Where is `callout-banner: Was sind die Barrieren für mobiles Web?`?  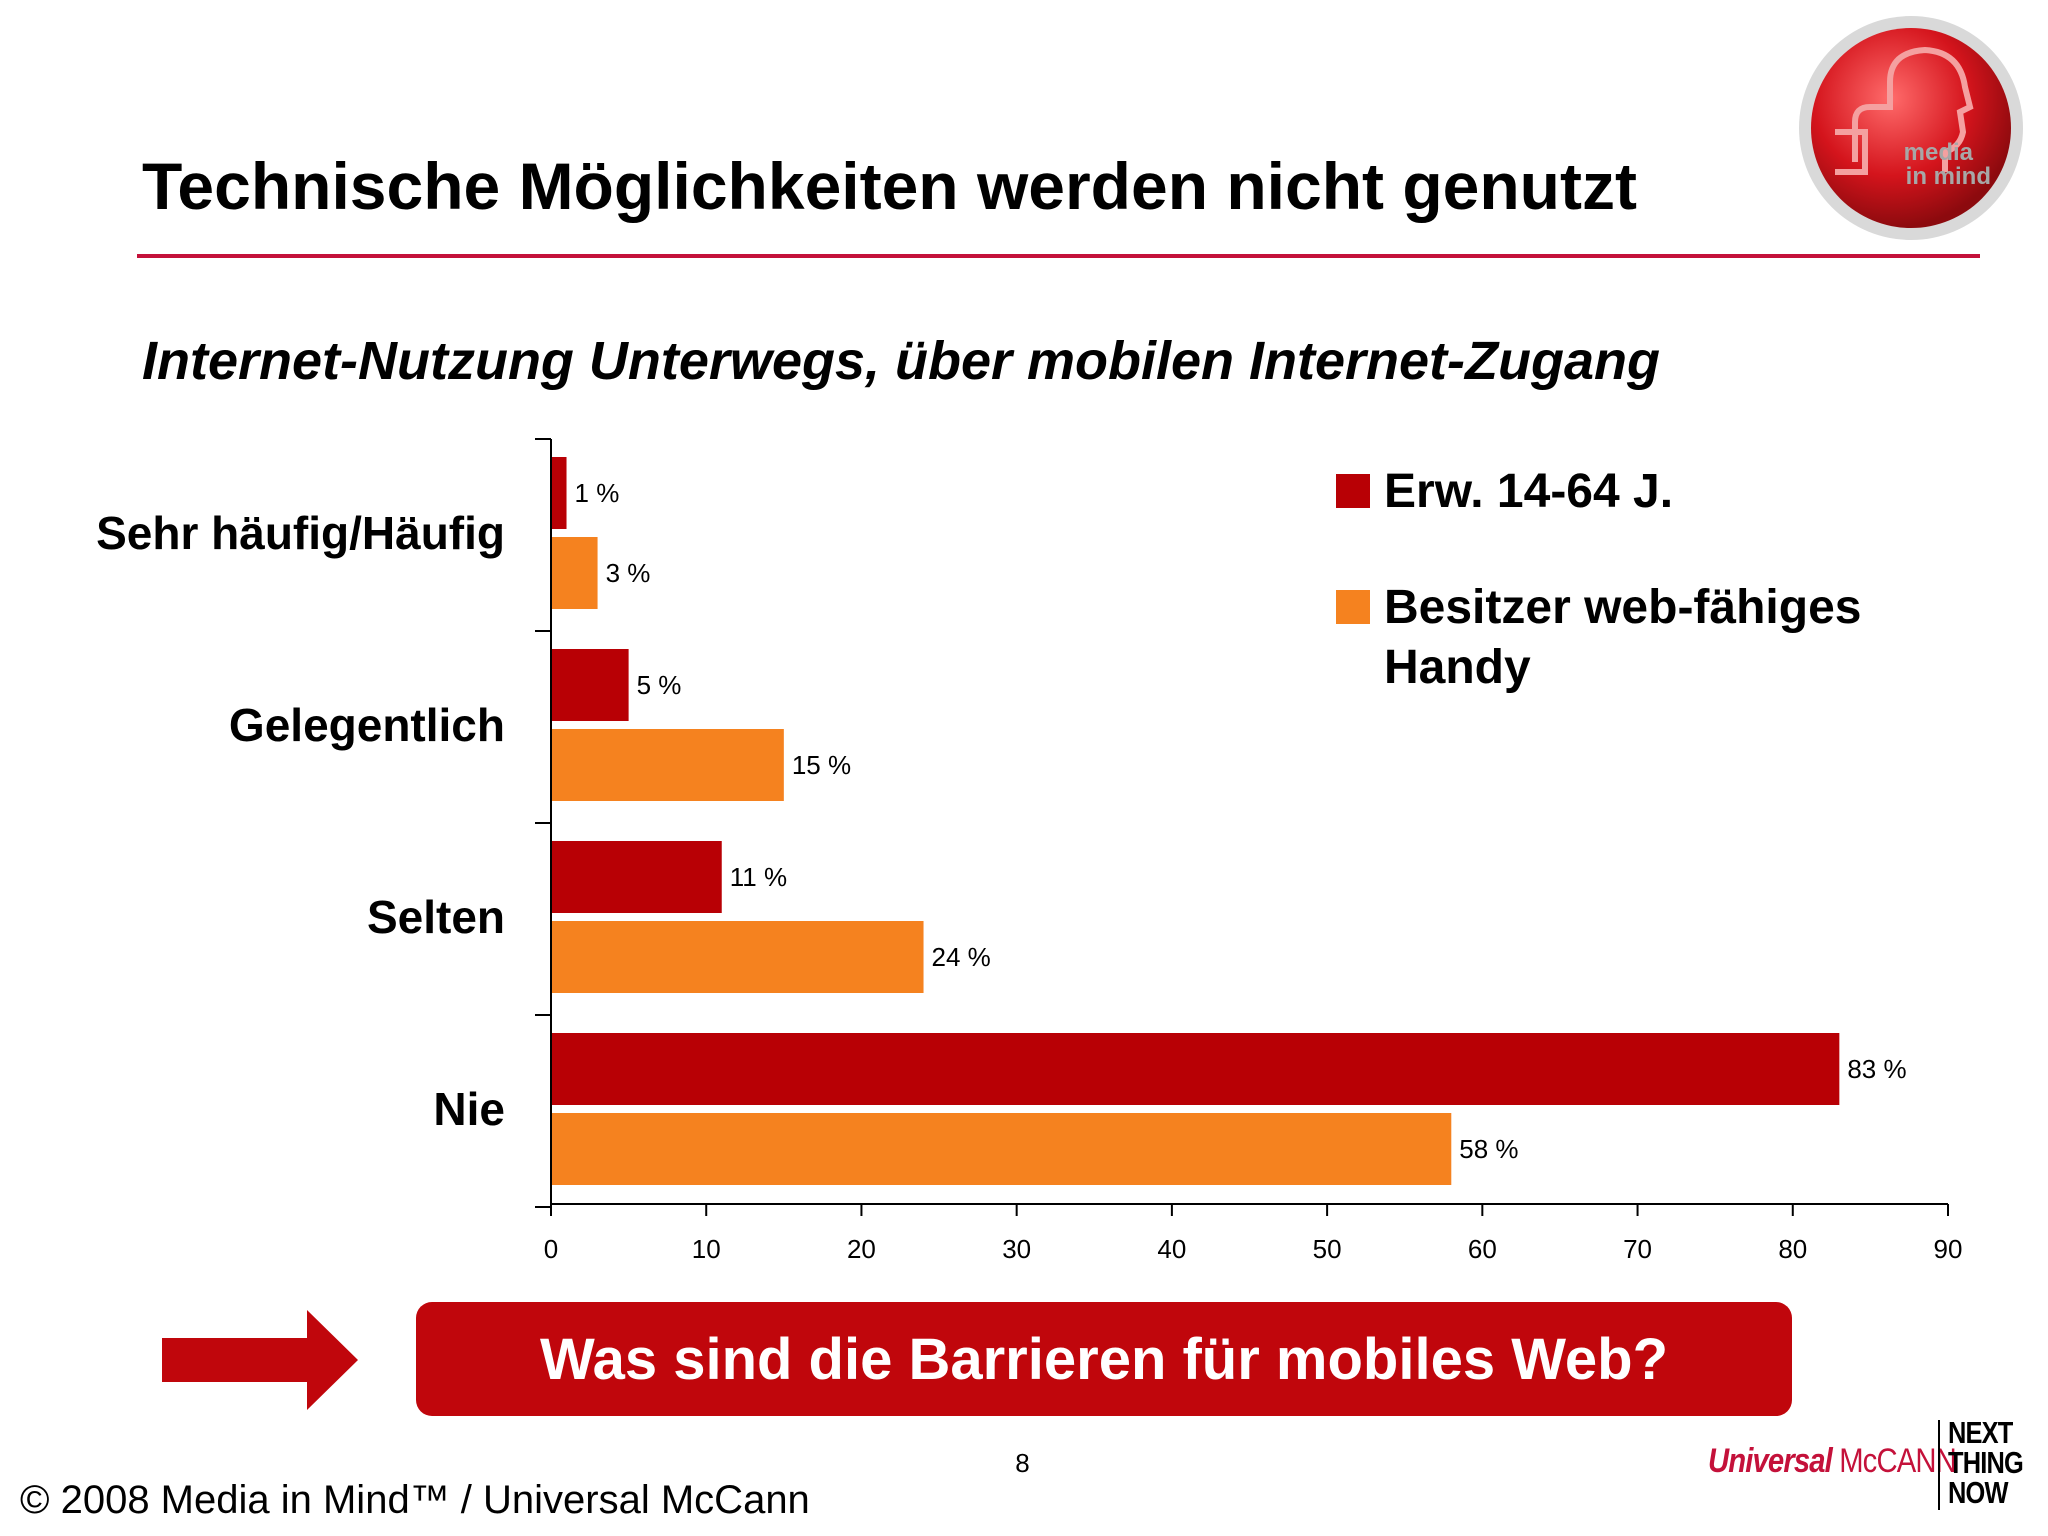 callout-banner: Was sind die Barrieren für mobiles Web? is located at coordinates (1104, 1359).